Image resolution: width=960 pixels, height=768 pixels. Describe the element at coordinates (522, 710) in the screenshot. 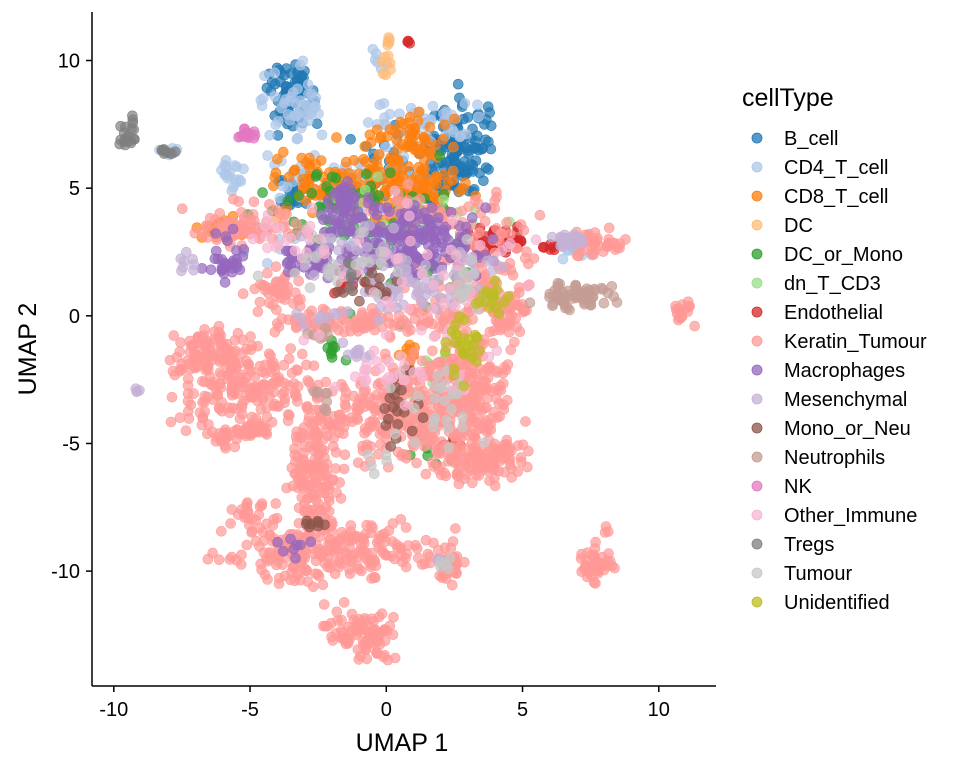

I see `x-tick-label: 5` at that location.